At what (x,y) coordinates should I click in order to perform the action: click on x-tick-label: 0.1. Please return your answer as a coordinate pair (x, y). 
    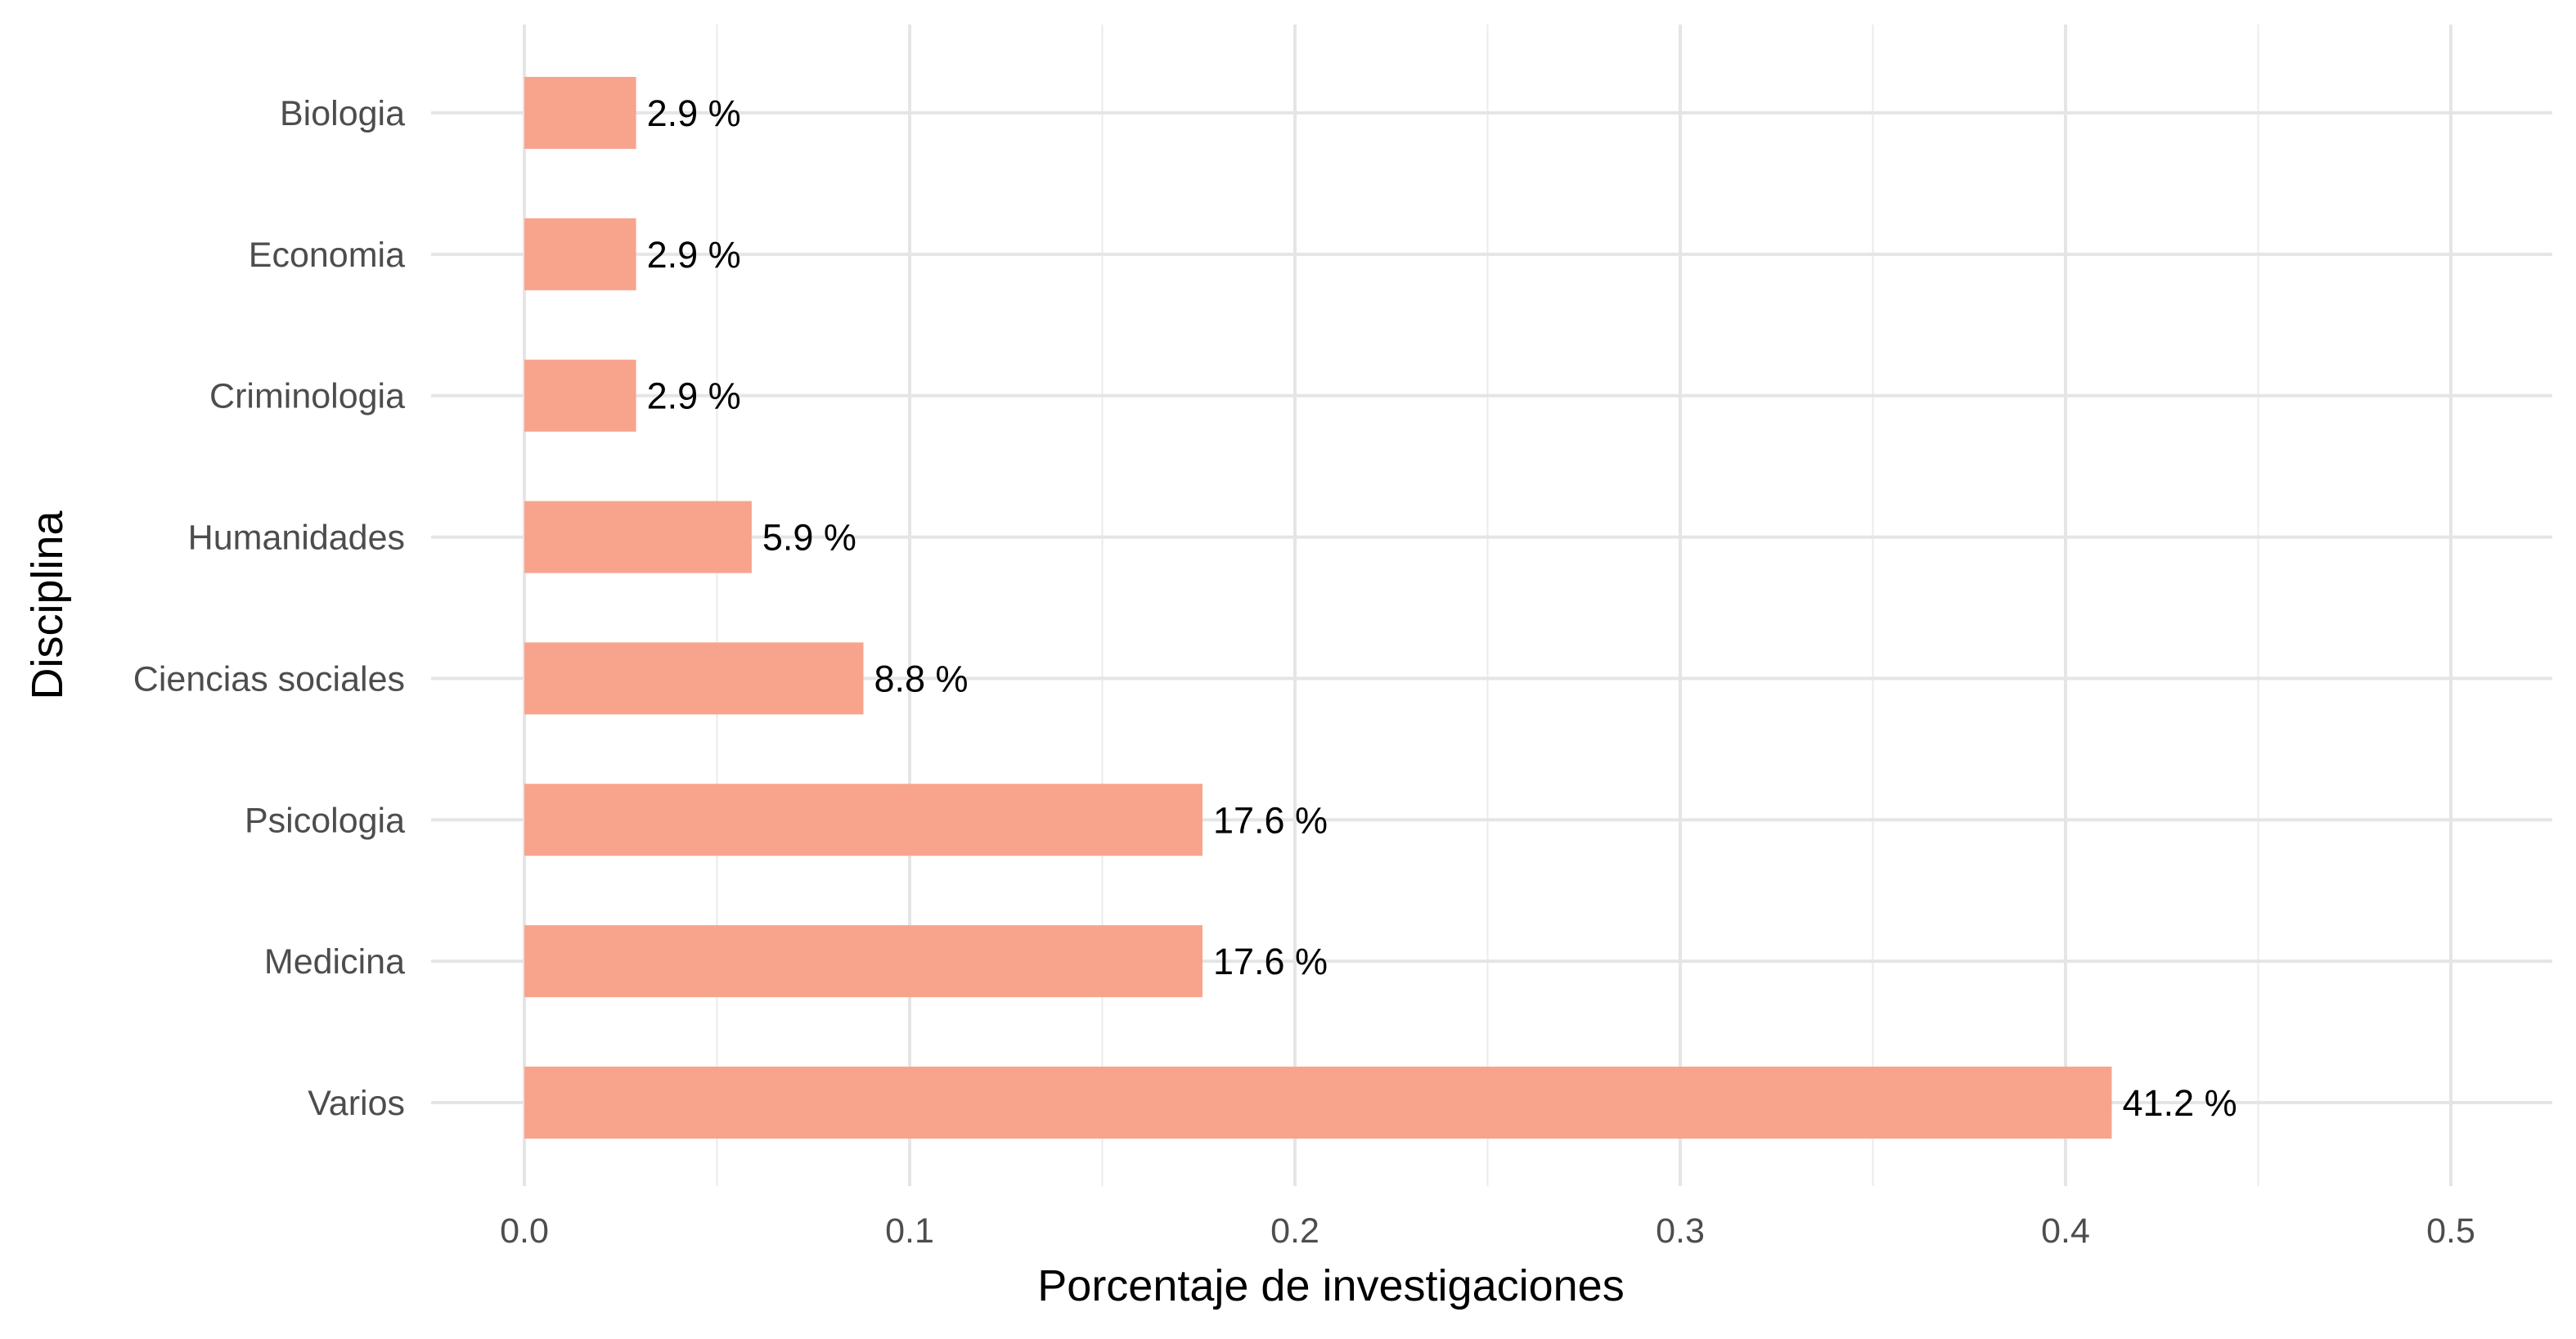
    Looking at the image, I should click on (910, 1231).